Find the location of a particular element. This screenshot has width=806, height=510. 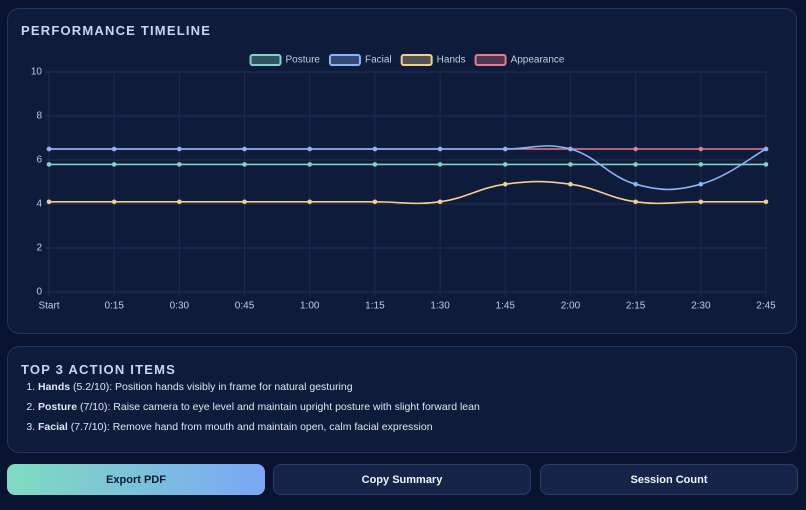

legend-label: Posture is located at coordinates (303, 60).